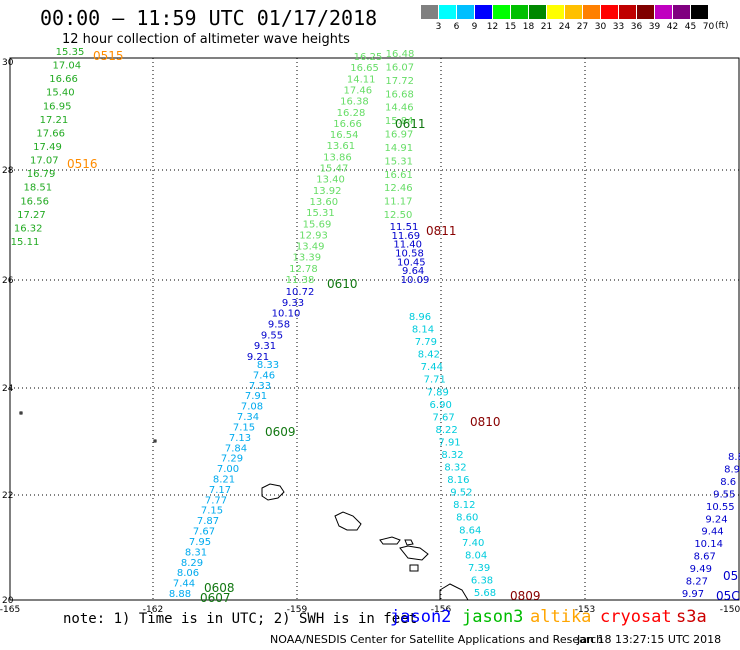 The image size is (740, 650). Describe the element at coordinates (204, 532) in the screenshot. I see `wave-height-label: 7.67` at that location.